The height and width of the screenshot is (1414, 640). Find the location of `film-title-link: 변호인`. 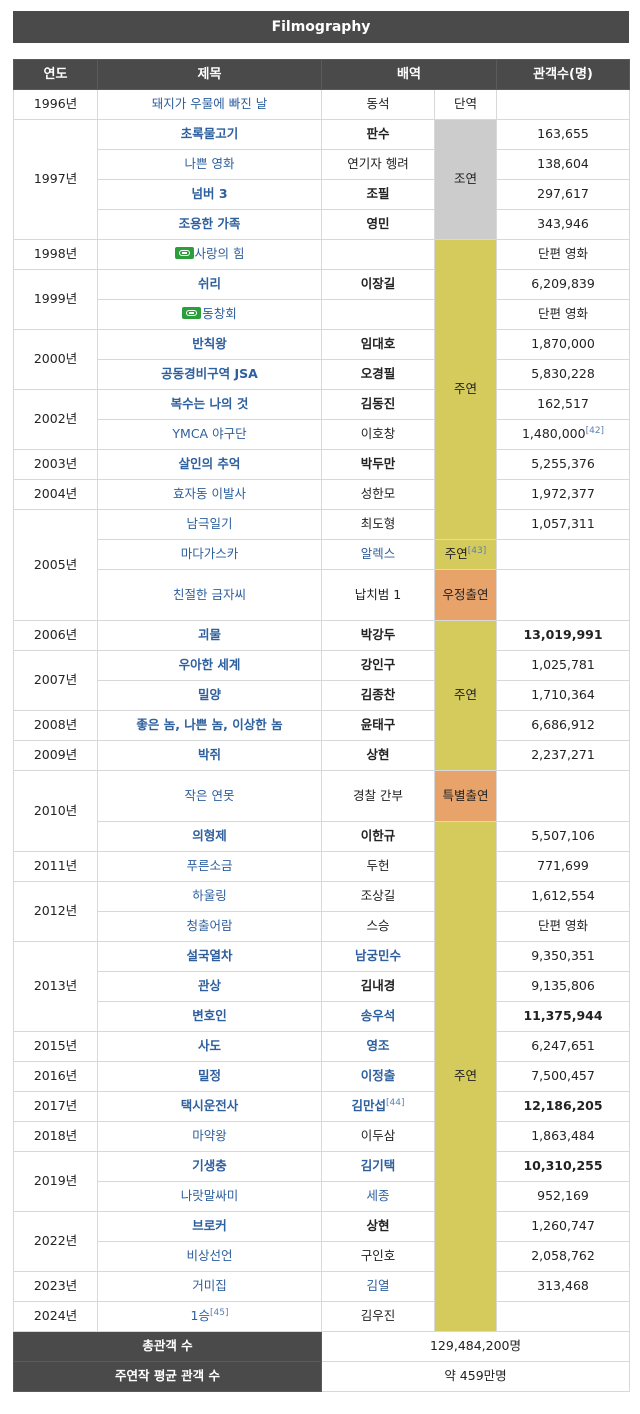

film-title-link: 변호인 is located at coordinates (209, 1016).